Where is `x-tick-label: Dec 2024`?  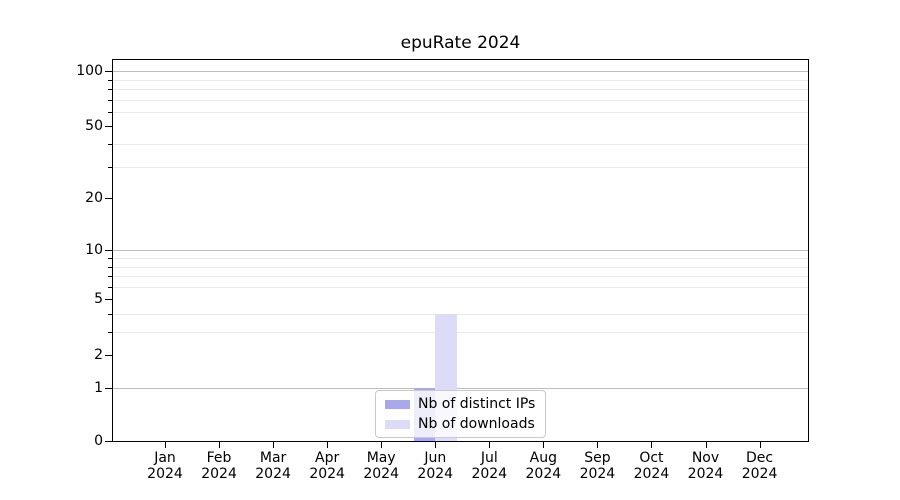 x-tick-label: Dec 2024 is located at coordinates (760, 466).